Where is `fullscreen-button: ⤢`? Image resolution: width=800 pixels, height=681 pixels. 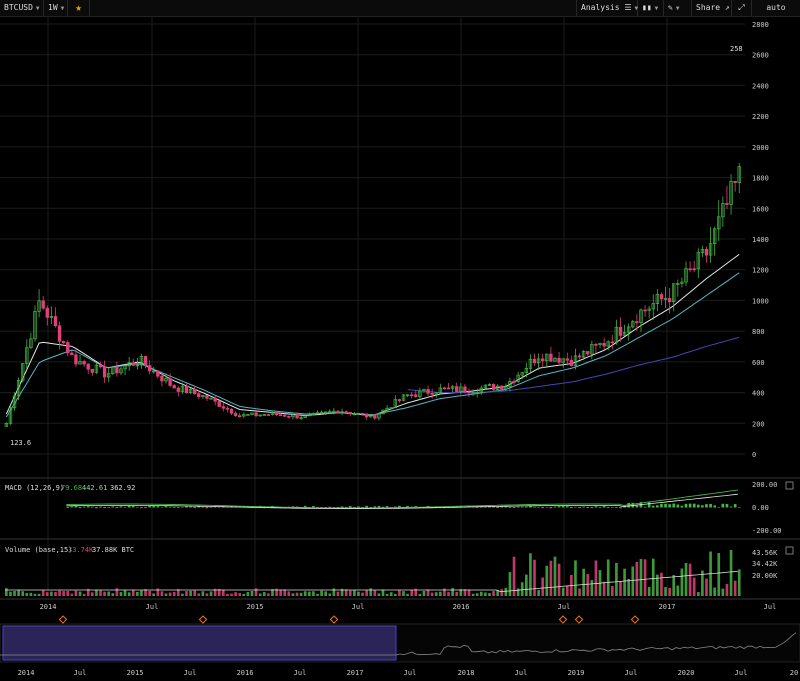
fullscreen-button: ⤢ is located at coordinates (742, 8).